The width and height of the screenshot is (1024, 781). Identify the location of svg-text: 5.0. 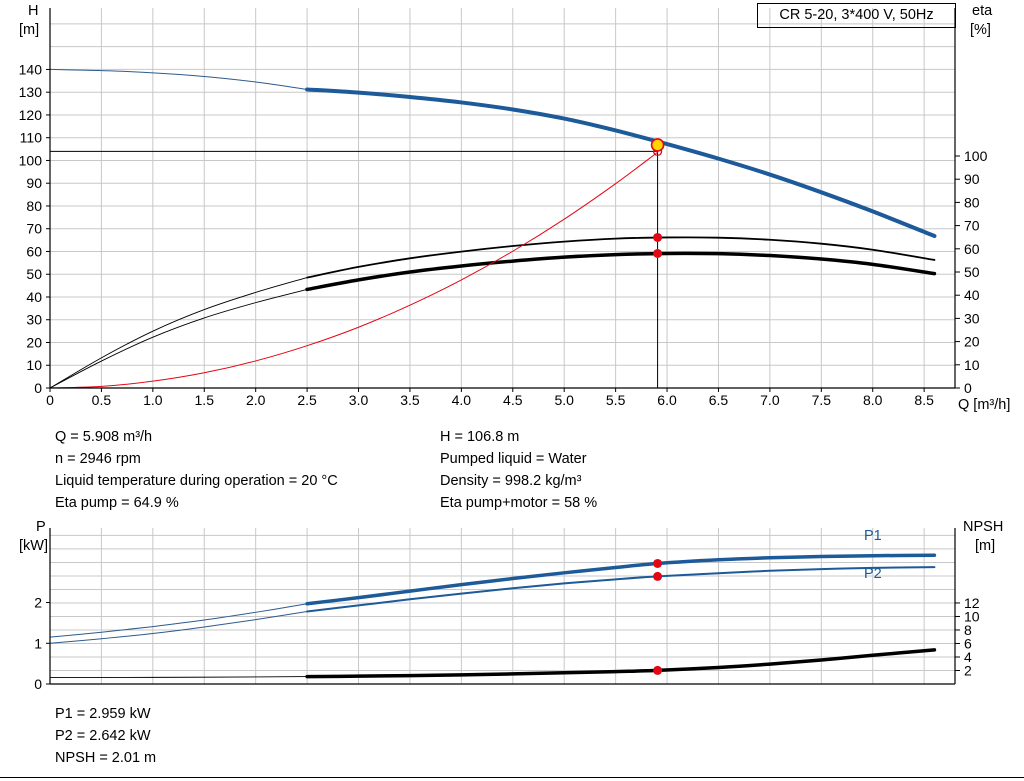
(564, 400).